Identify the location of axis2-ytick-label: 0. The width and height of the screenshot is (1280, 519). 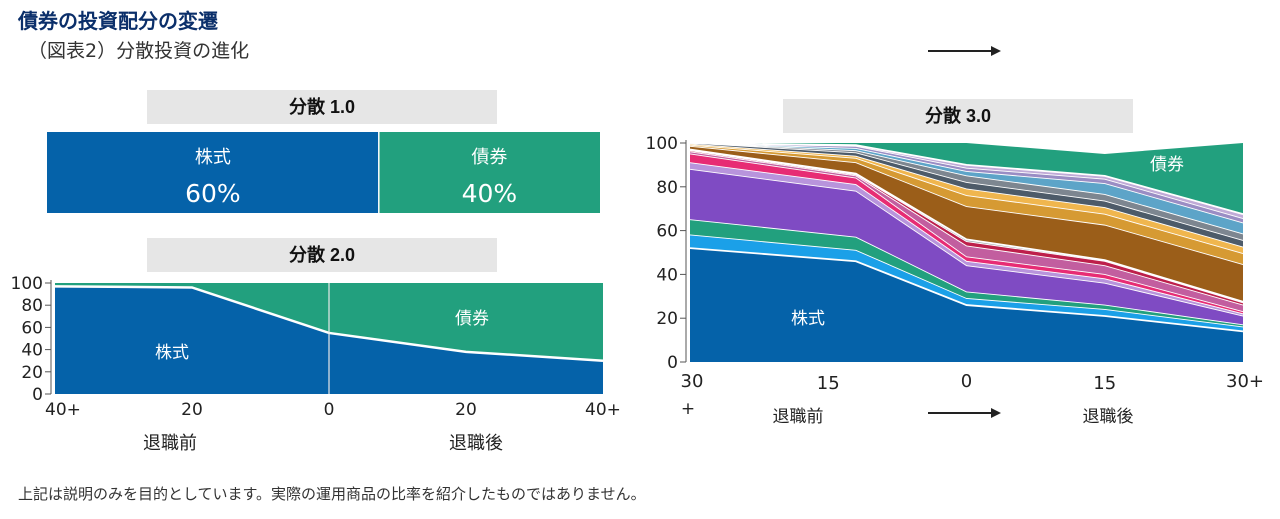
(37, 395).